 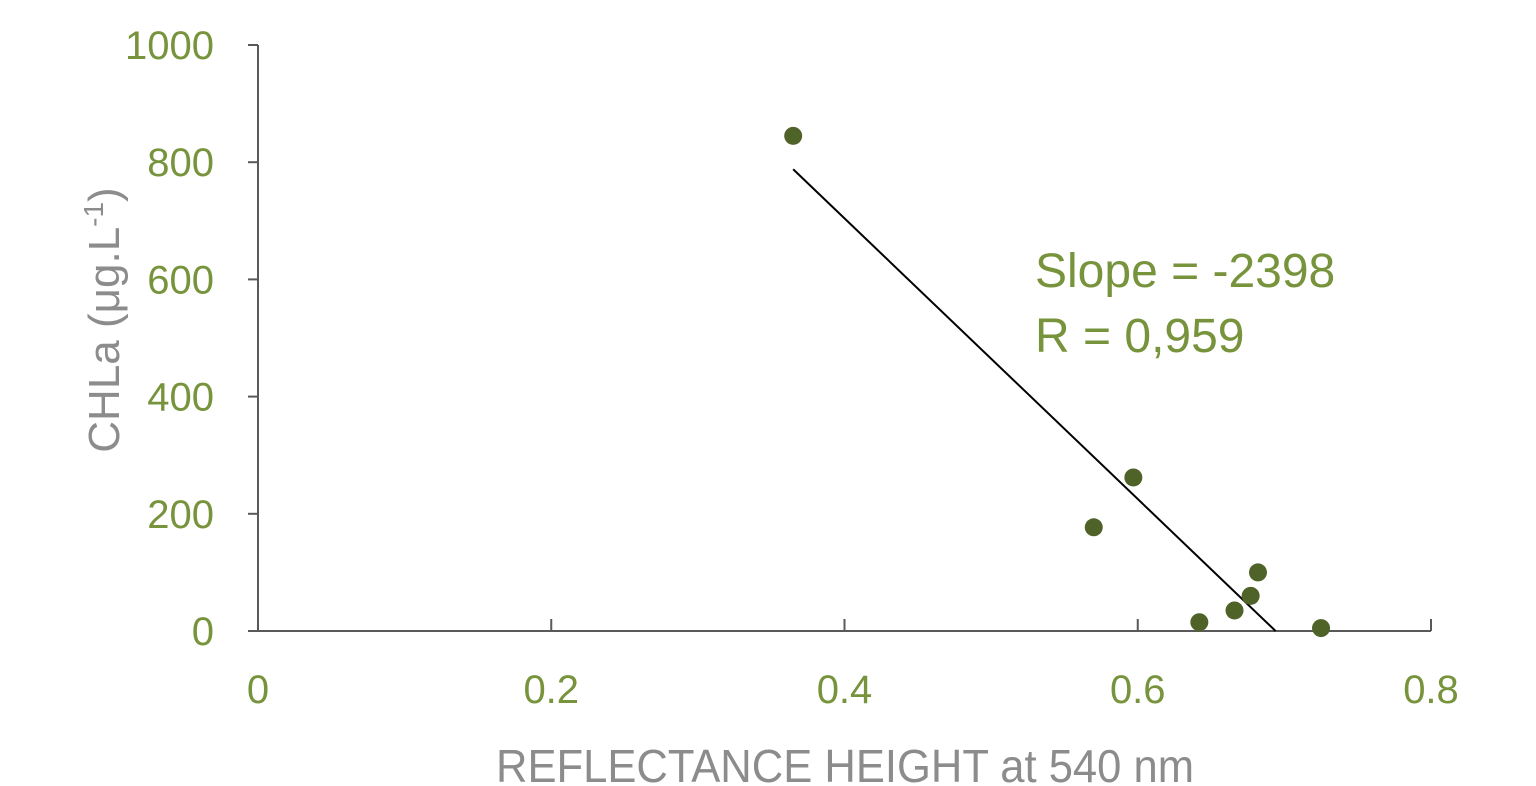 I want to click on x-axis-title: REFLECTANCE HEIGHT at 540 nm, so click(x=845, y=763).